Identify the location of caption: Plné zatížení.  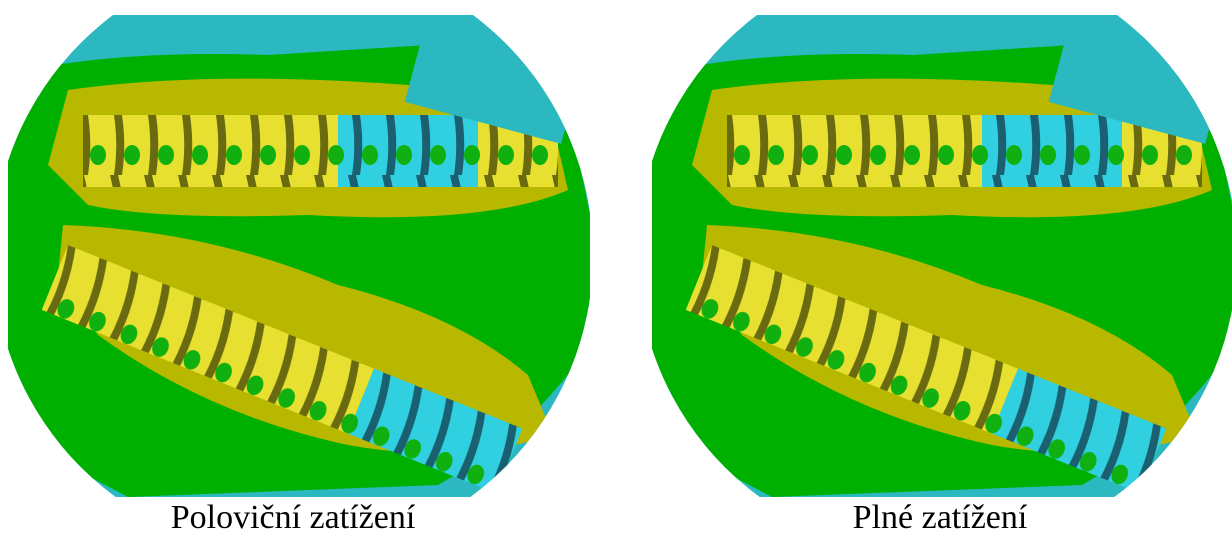
(940, 517).